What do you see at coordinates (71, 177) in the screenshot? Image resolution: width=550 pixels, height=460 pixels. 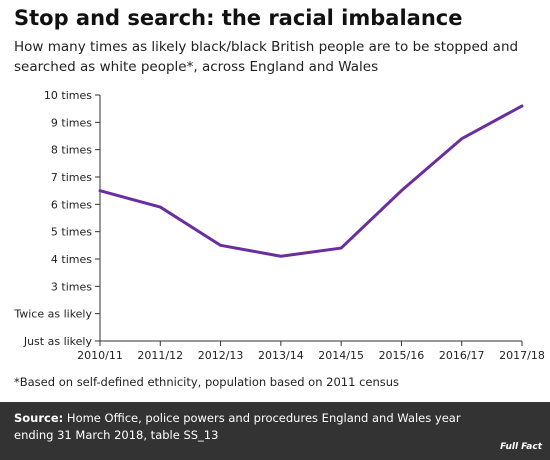 I see `y-tick-label: 7 times` at bounding box center [71, 177].